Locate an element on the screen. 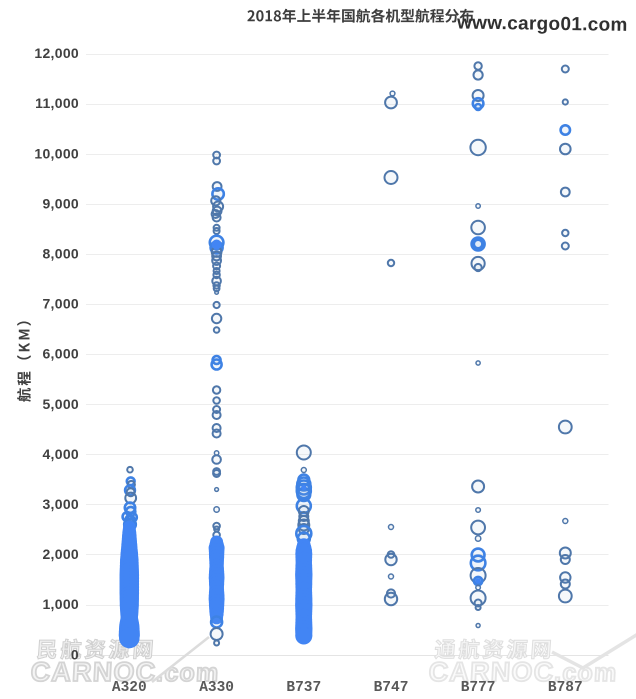  svg-text: 1,000 is located at coordinates (60, 604).